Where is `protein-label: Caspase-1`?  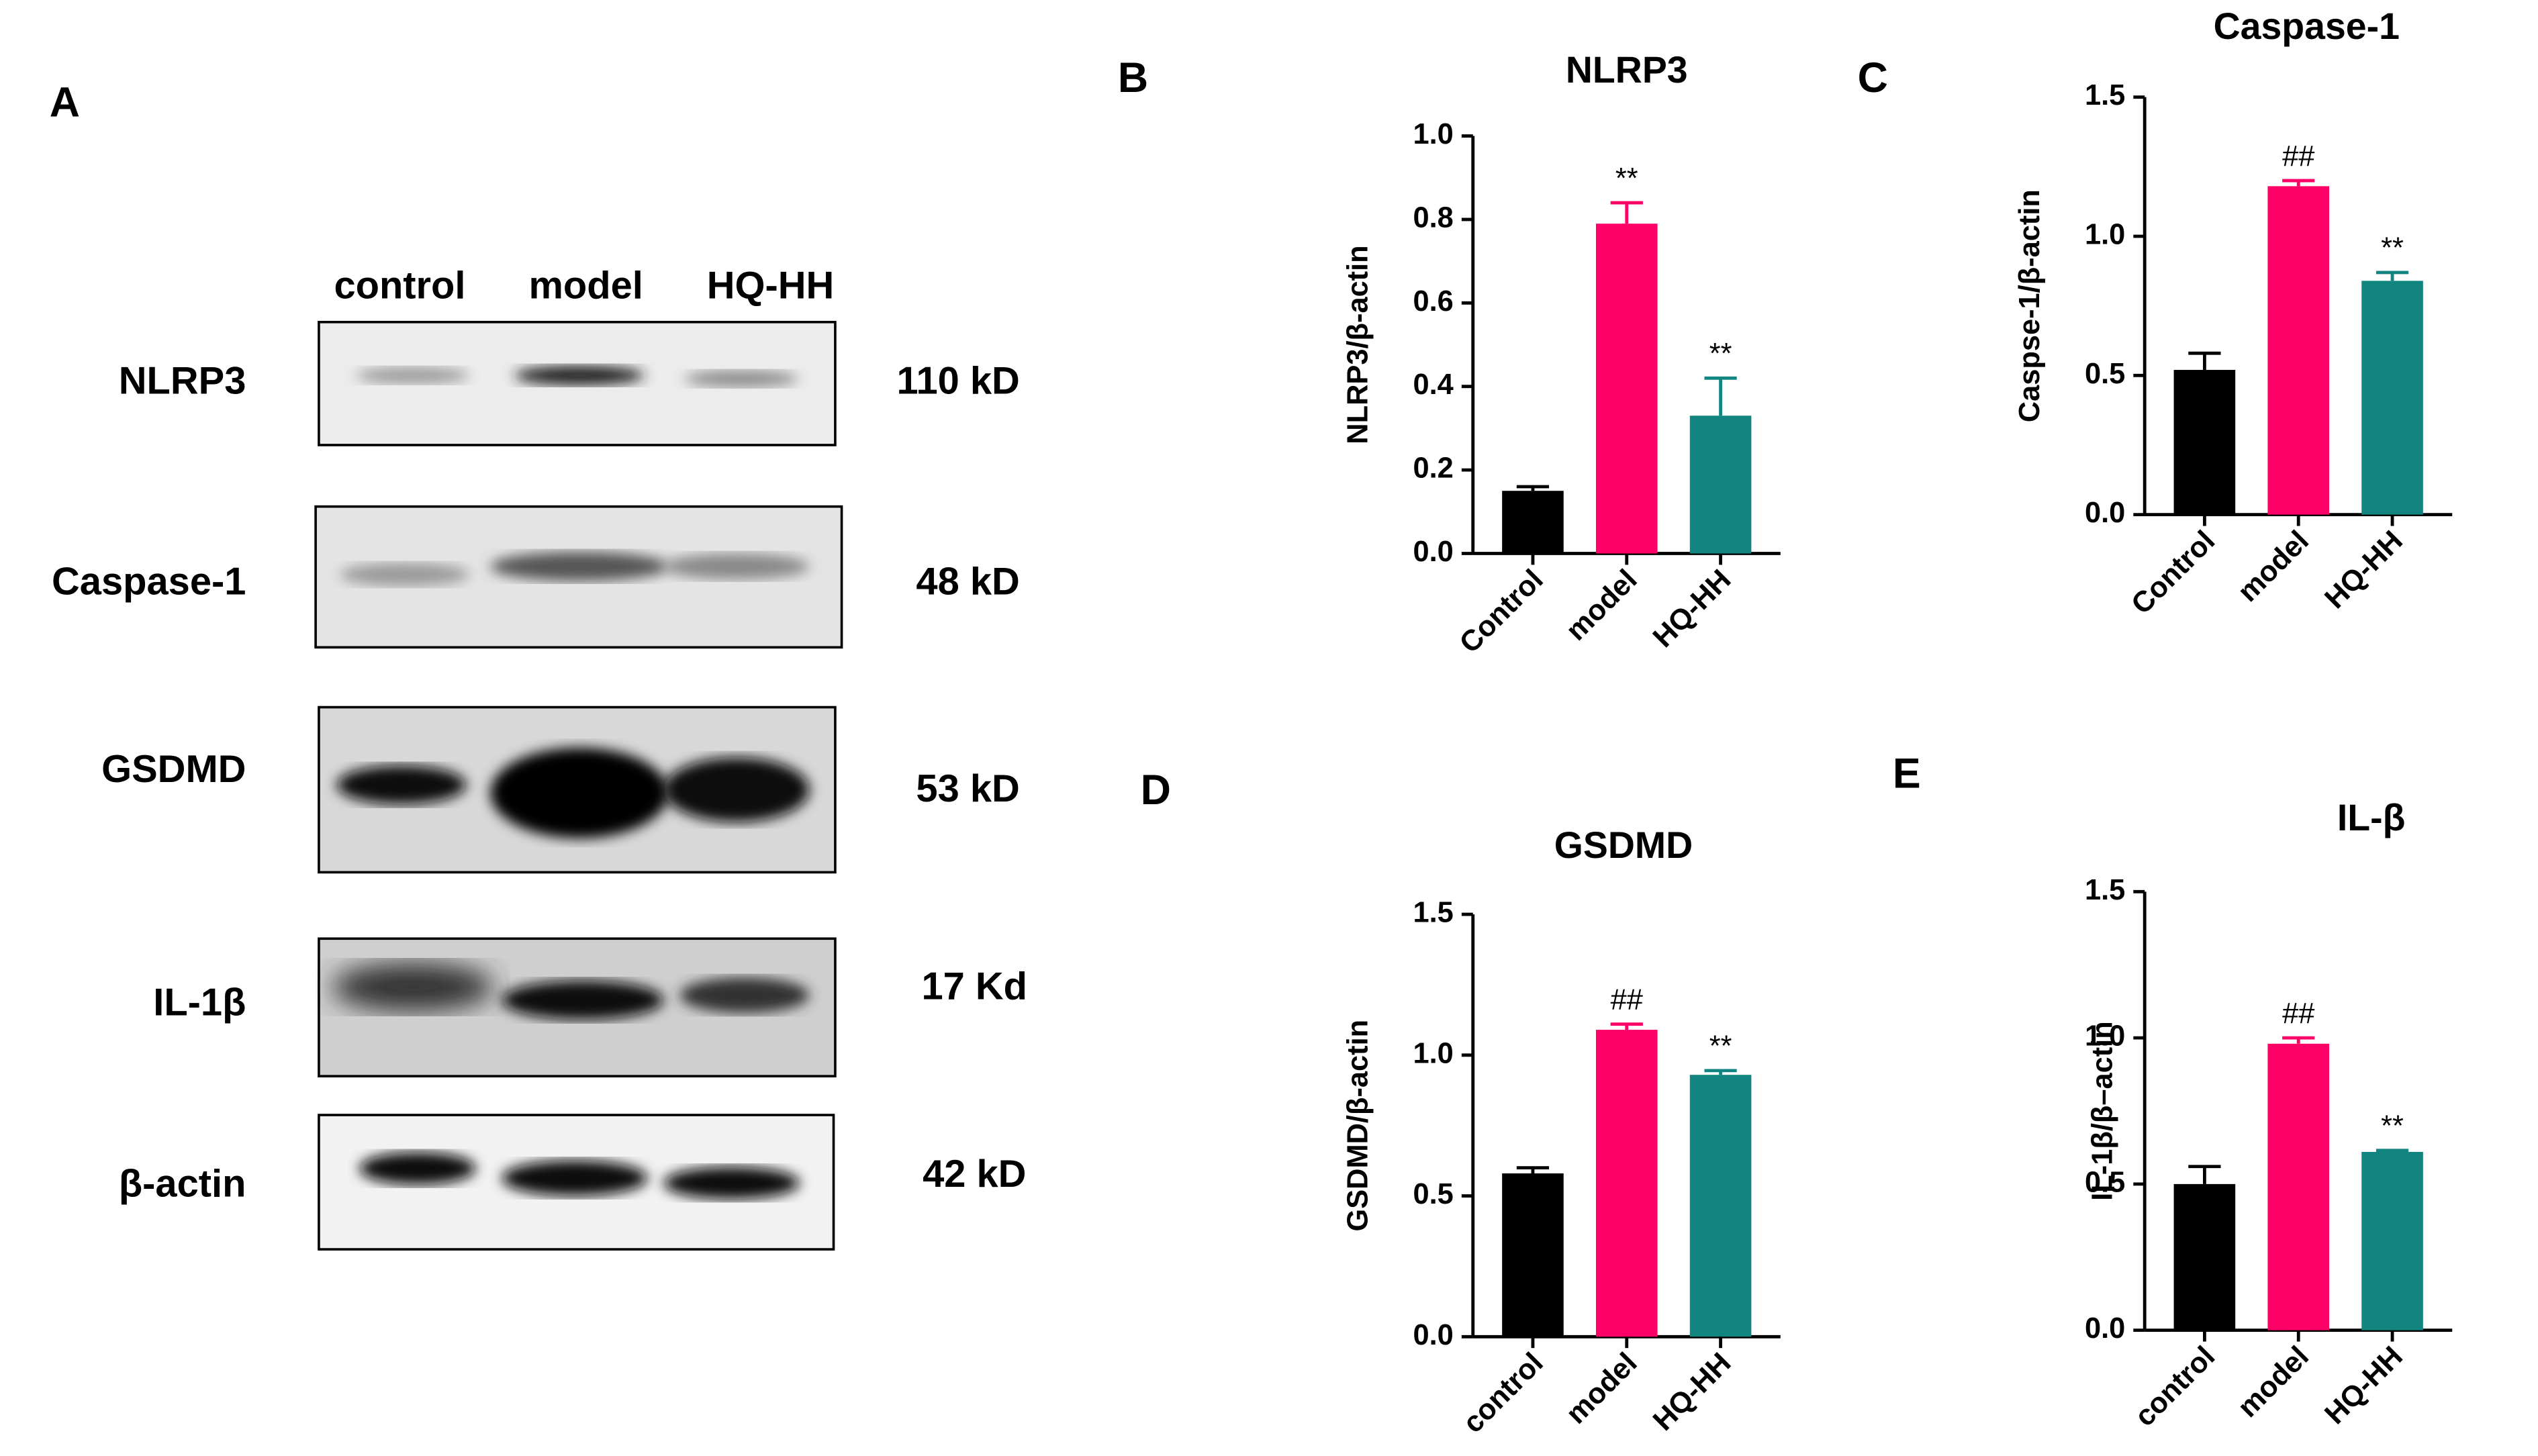 protein-label: Caspase-1 is located at coordinates (149, 582).